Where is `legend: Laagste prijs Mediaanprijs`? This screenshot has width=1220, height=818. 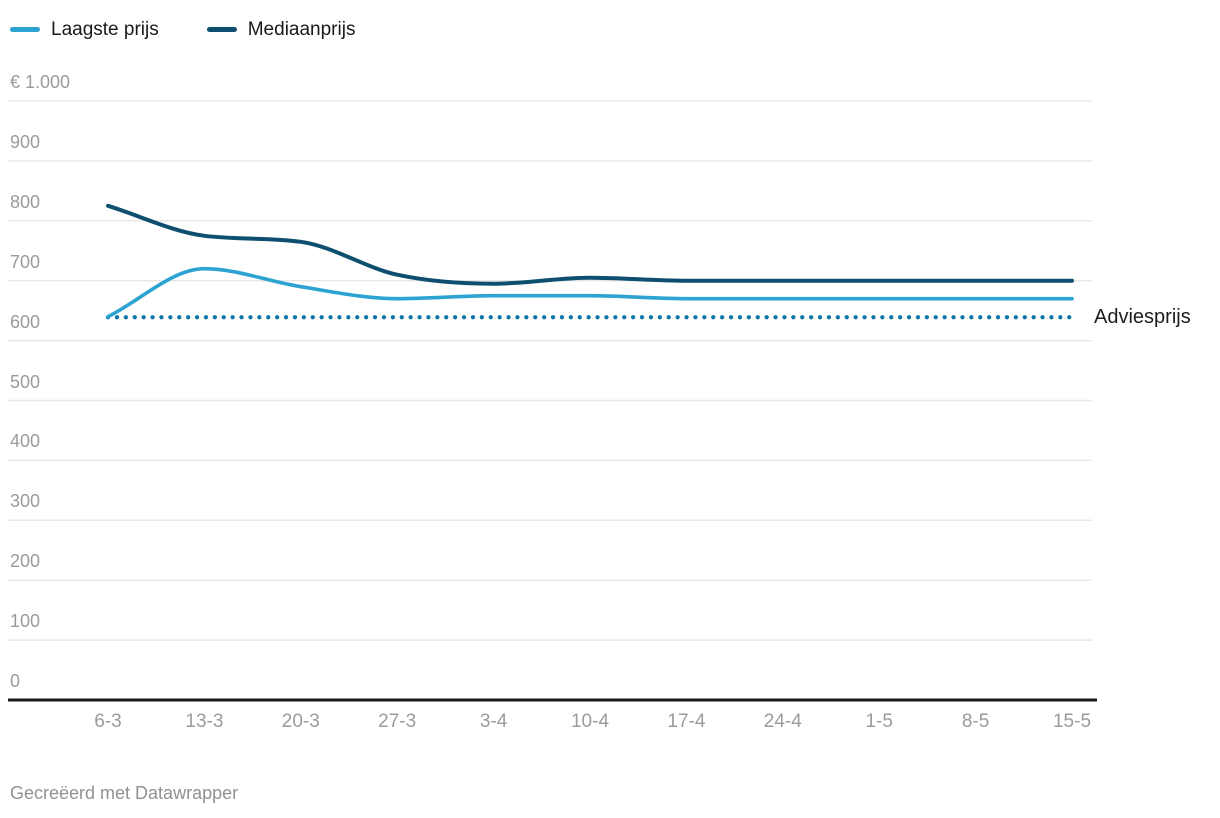
legend: Laagste prijs Mediaanprijs is located at coordinates (206, 29).